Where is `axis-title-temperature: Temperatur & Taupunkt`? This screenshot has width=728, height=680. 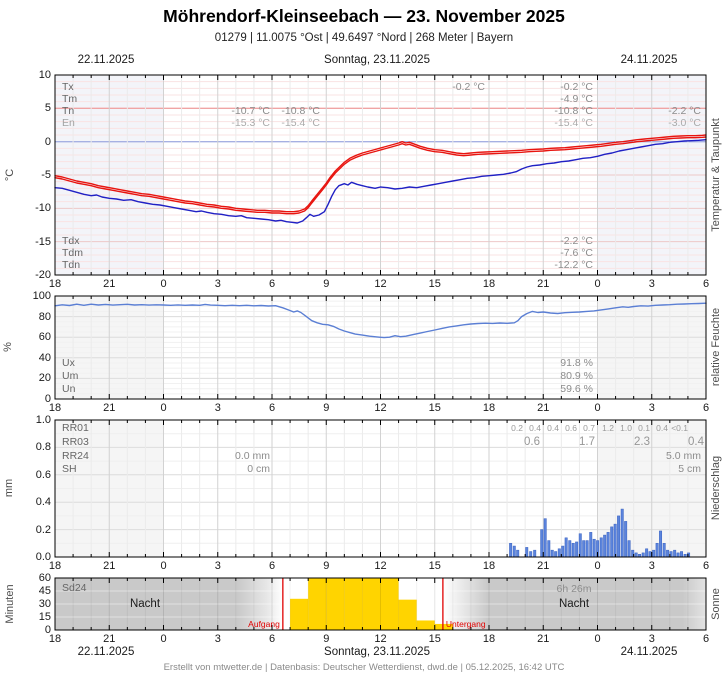
axis-title-temperature: Temperatur & Taupunkt is located at coordinates (716, 175).